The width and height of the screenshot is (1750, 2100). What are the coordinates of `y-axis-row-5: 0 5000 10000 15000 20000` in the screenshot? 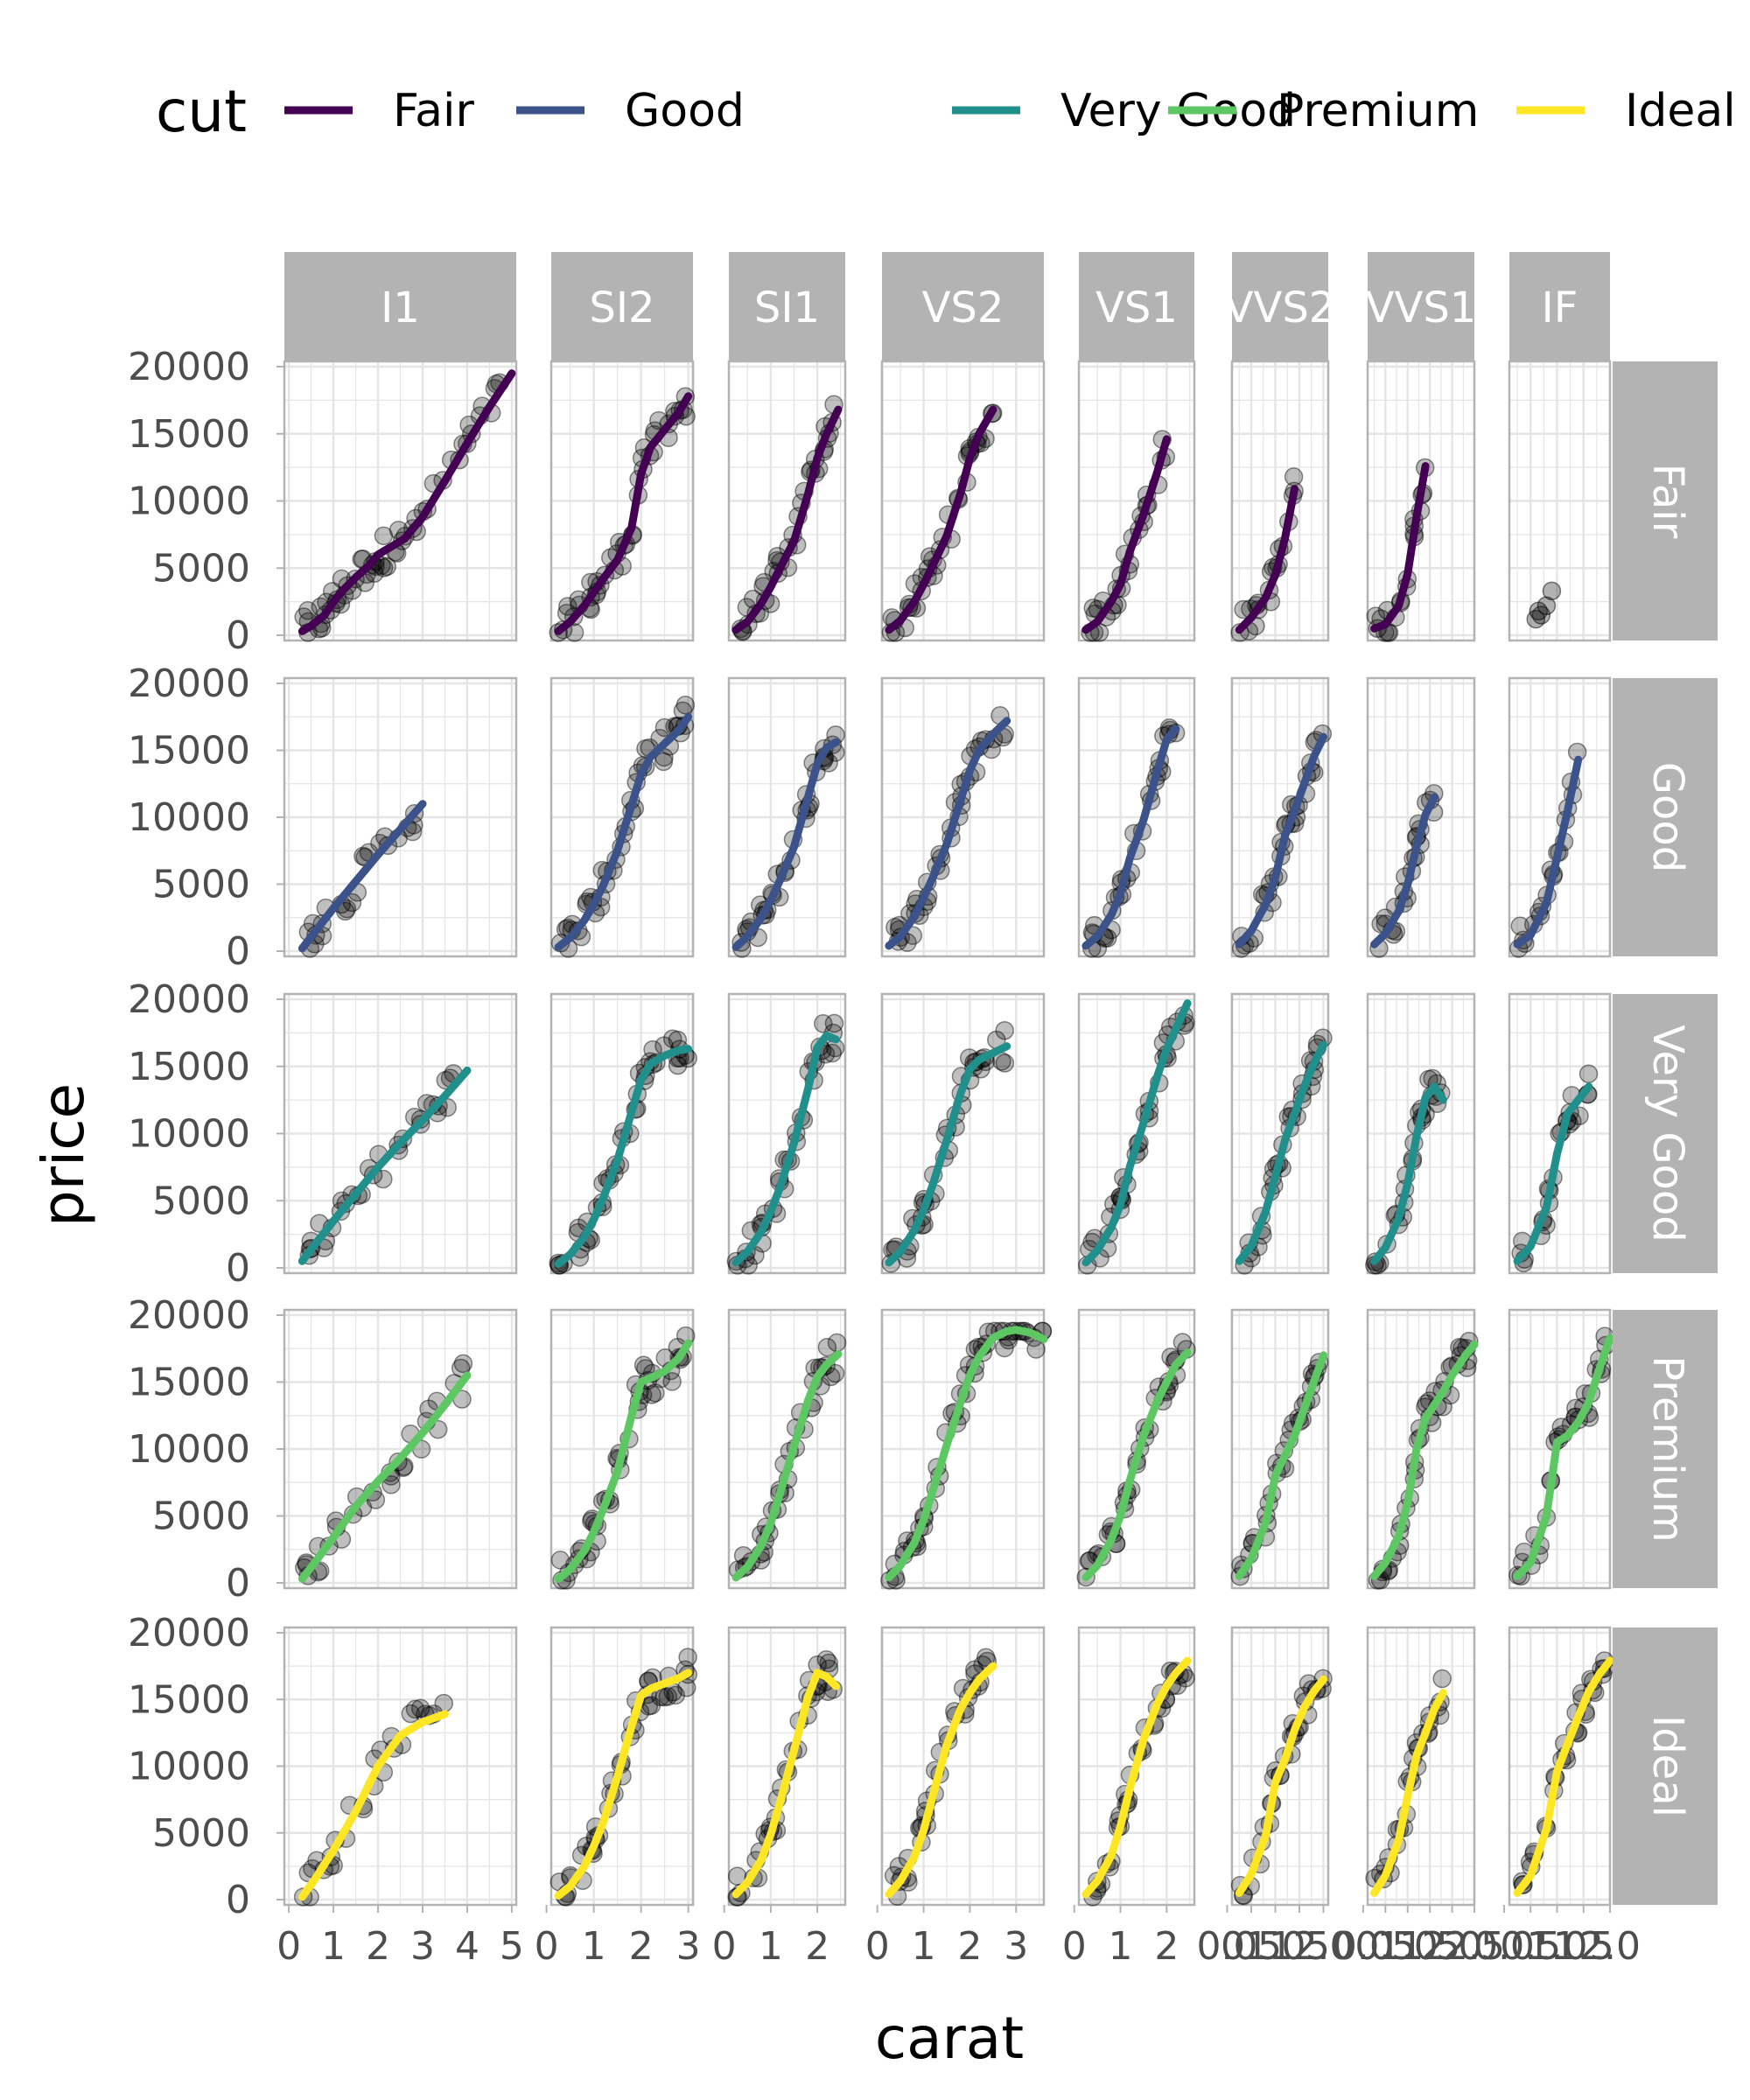 It's located at (206, 1766).